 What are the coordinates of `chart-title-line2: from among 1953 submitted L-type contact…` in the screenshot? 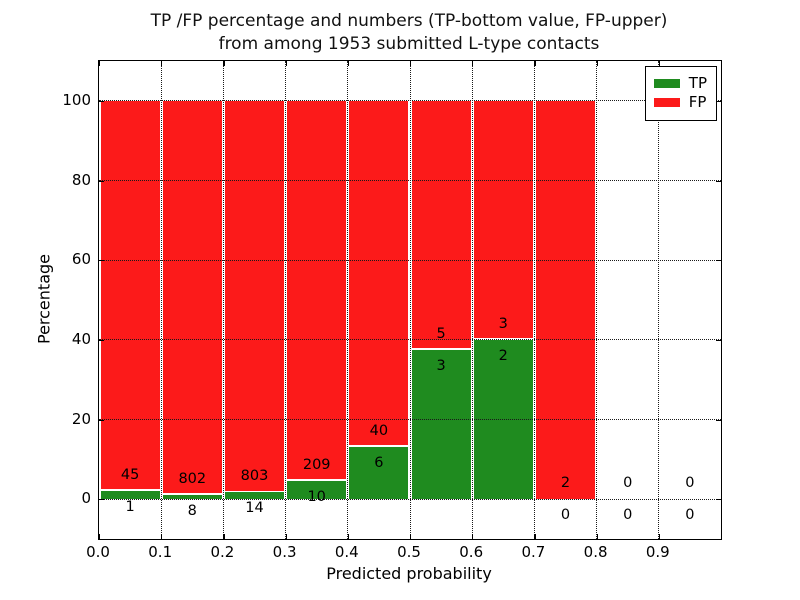 It's located at (409, 44).